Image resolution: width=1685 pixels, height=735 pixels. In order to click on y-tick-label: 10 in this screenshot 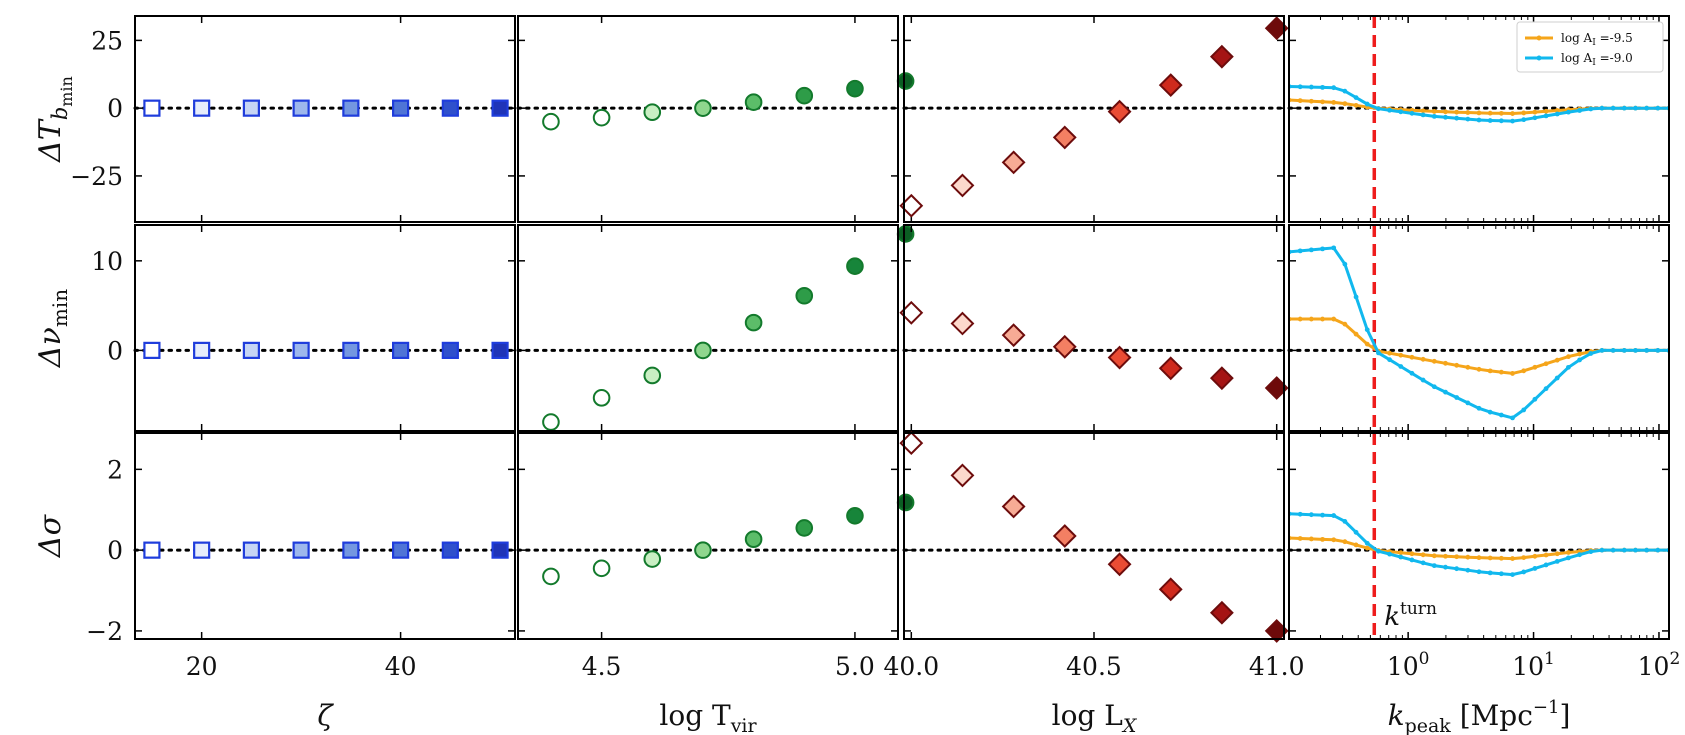, I will do `click(107, 261)`.